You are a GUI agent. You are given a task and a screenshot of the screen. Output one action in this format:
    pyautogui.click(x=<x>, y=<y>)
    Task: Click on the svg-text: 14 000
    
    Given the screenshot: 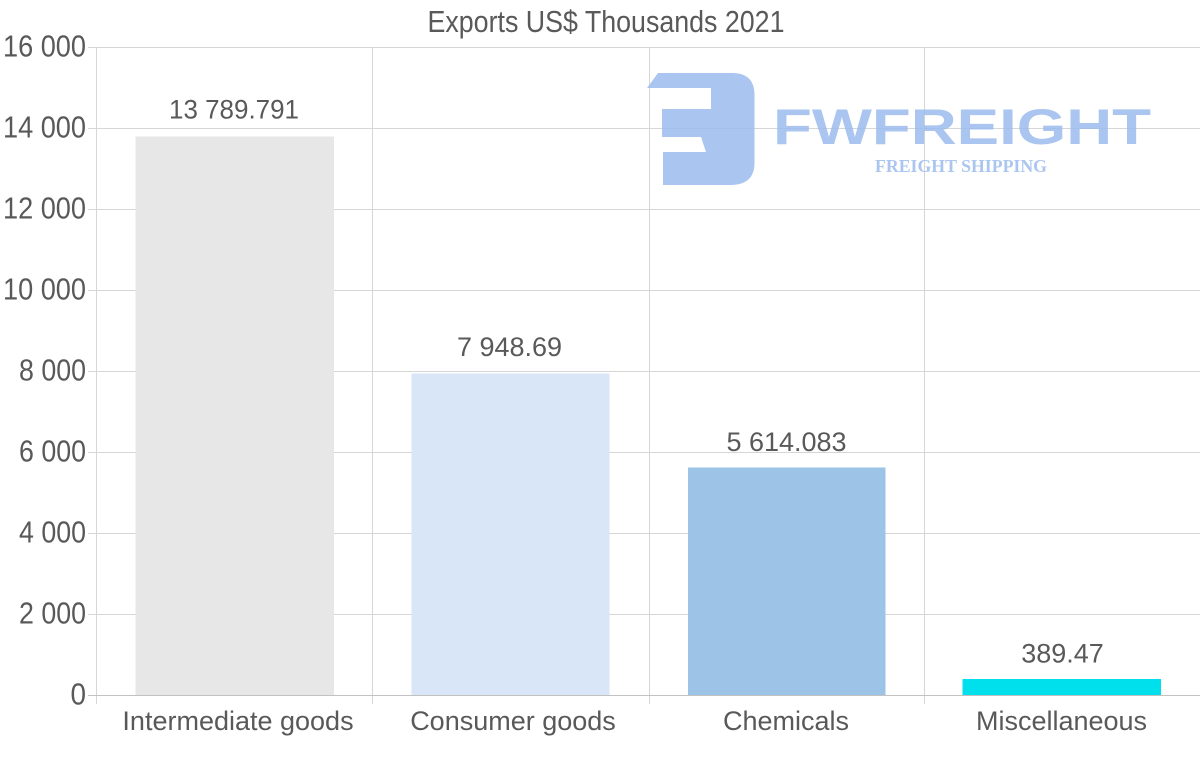 What is the action you would take?
    pyautogui.click(x=44, y=127)
    